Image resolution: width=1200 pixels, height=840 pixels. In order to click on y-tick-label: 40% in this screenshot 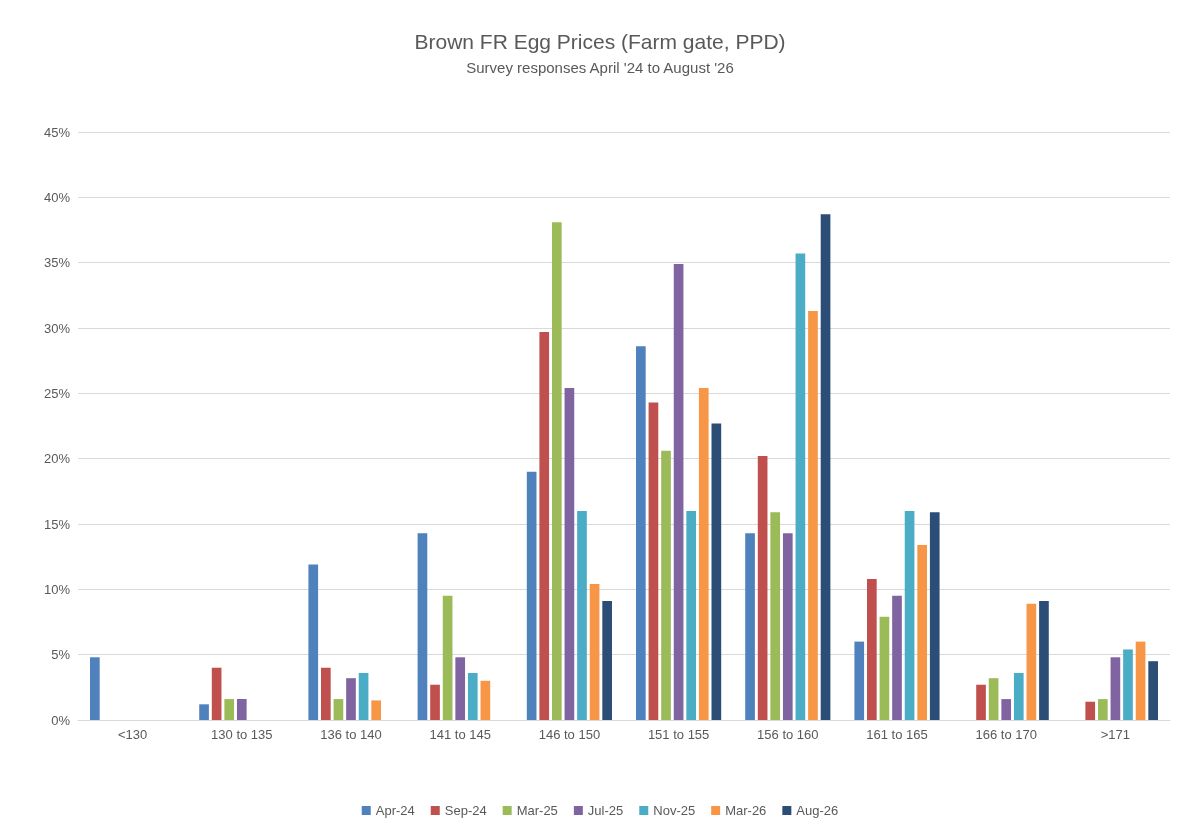, I will do `click(57, 197)`.